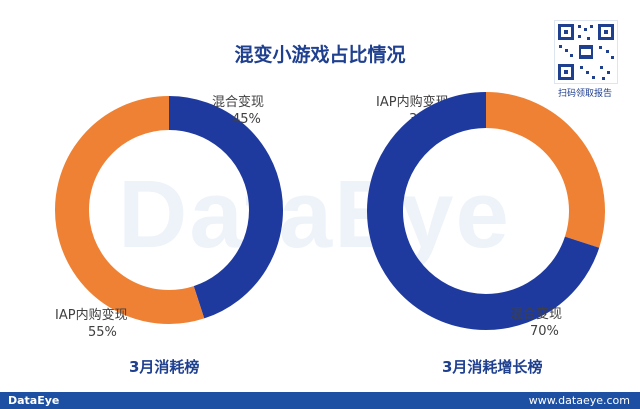  I want to click on page-title: 混变小游戏占比情况, so click(320, 55).